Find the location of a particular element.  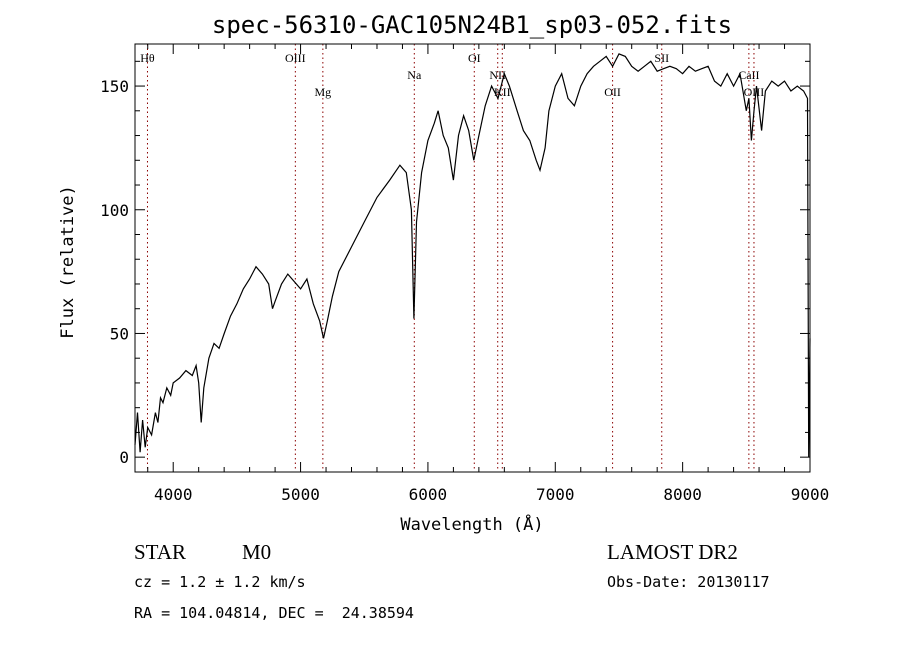

line-marker-label: KII is located at coordinates (502, 92).